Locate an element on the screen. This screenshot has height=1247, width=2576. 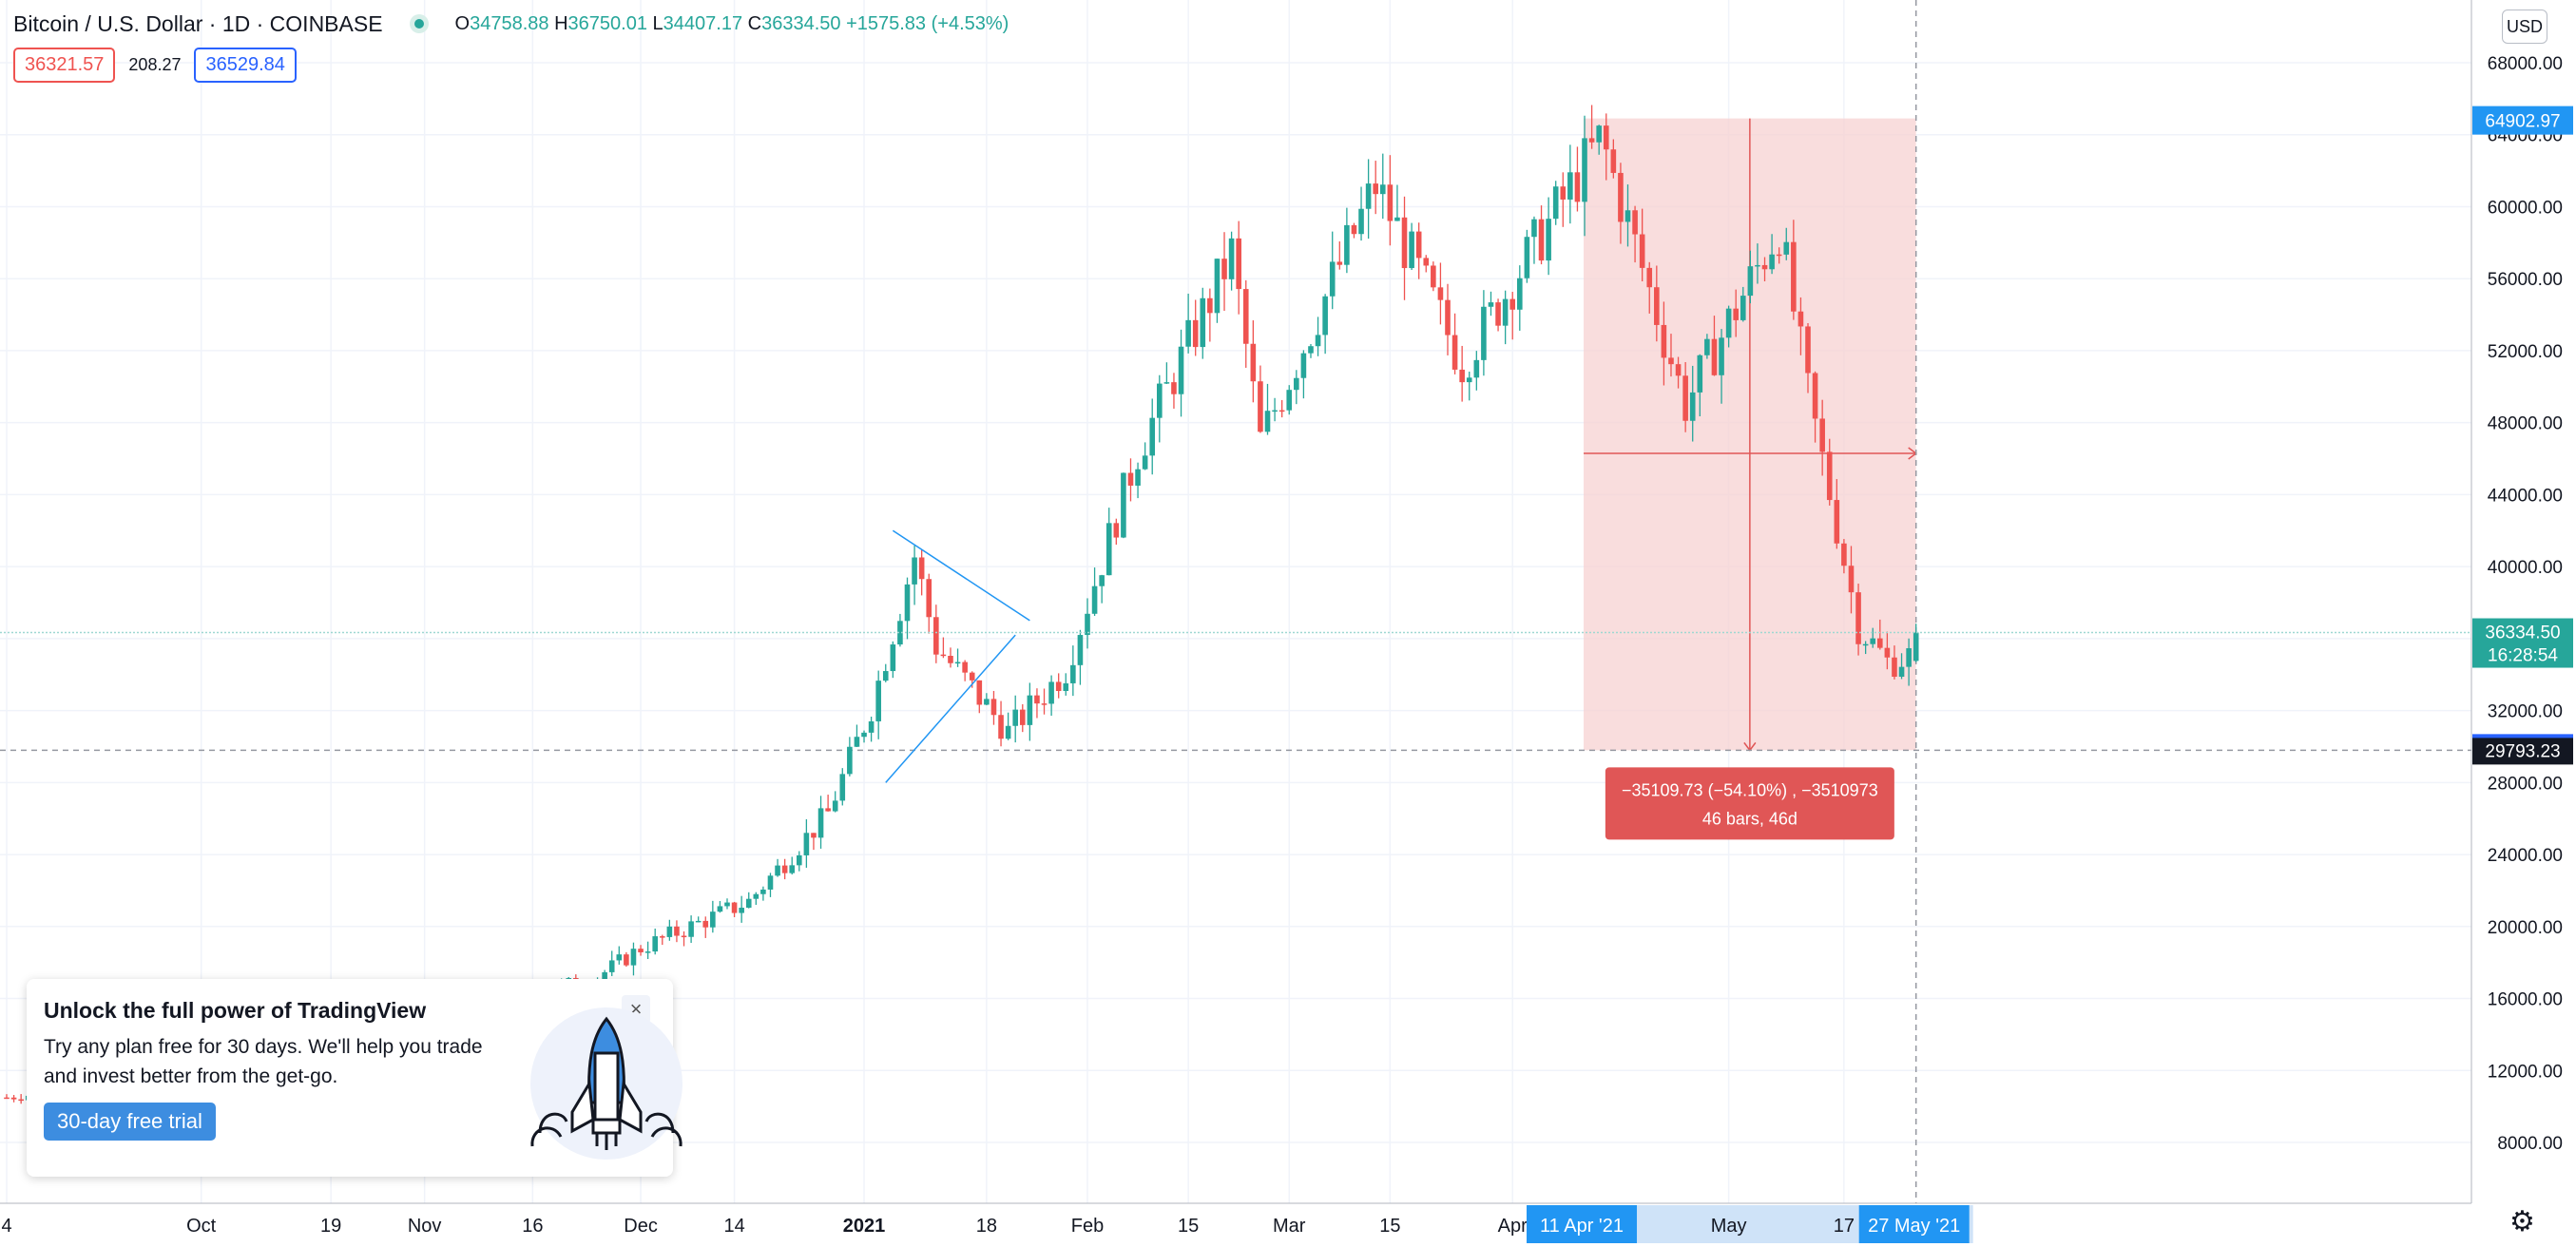
price-tick-label: 60000.00 is located at coordinates (2525, 208).